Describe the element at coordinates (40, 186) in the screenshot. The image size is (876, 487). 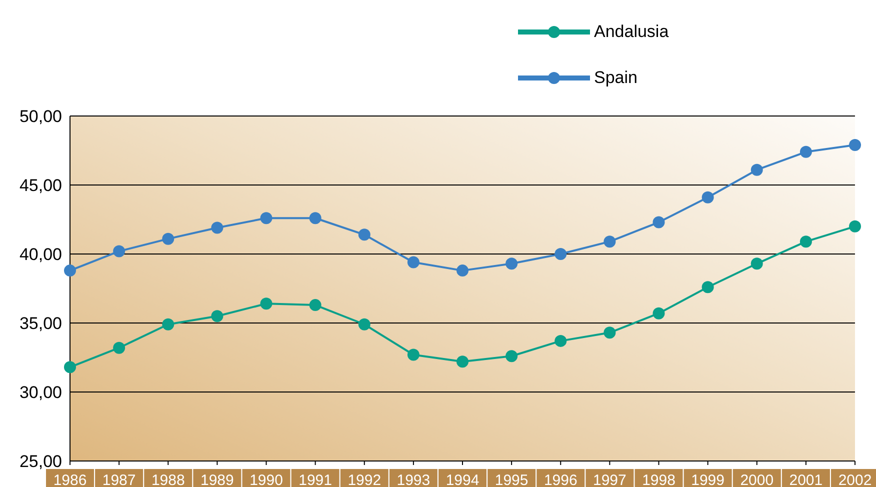
I see `y-tick-label: 45,00` at that location.